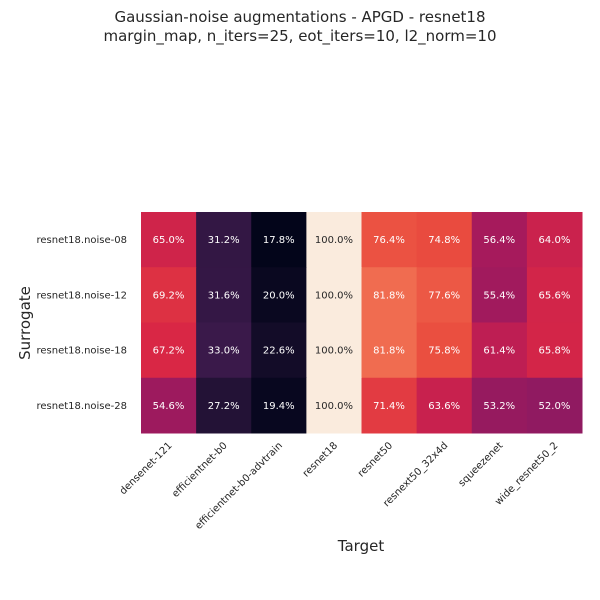 The width and height of the screenshot is (600, 600). What do you see at coordinates (361, 546) in the screenshot?
I see `x-axis-label: Target` at bounding box center [361, 546].